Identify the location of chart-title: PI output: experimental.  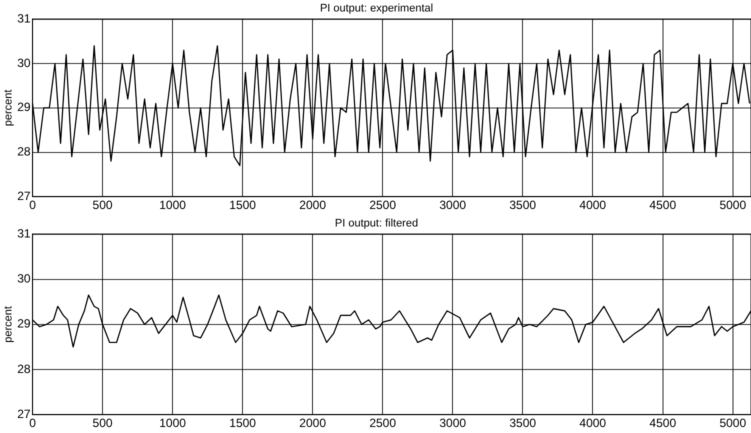
(377, 8).